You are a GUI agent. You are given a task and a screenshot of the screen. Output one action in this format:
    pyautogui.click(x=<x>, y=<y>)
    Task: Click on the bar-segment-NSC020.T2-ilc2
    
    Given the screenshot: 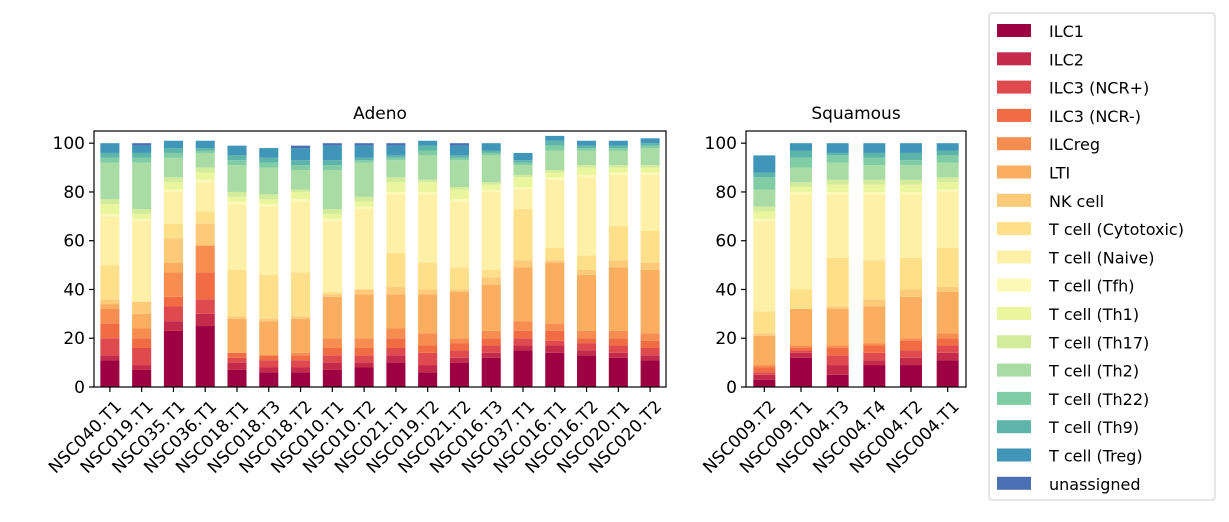 What is the action you would take?
    pyautogui.click(x=650, y=358)
    